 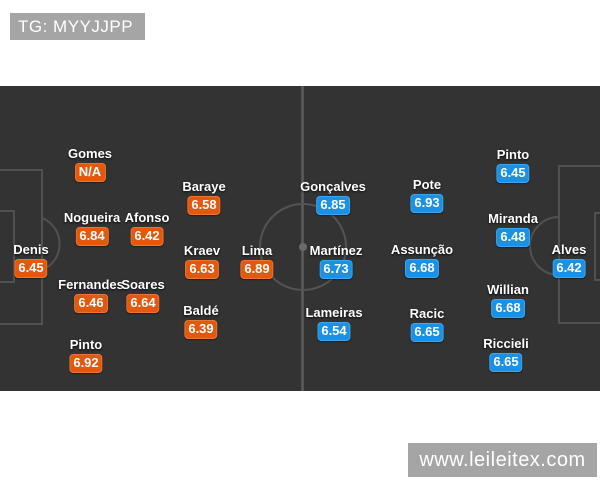 What do you see at coordinates (147, 217) in the screenshot?
I see `player-name: Afonso` at bounding box center [147, 217].